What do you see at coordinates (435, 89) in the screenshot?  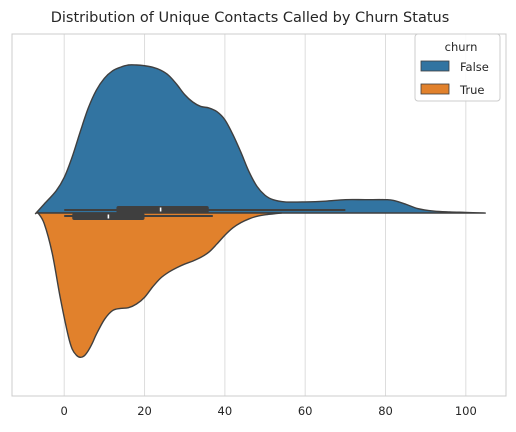 I see `legend-swatch-true` at bounding box center [435, 89].